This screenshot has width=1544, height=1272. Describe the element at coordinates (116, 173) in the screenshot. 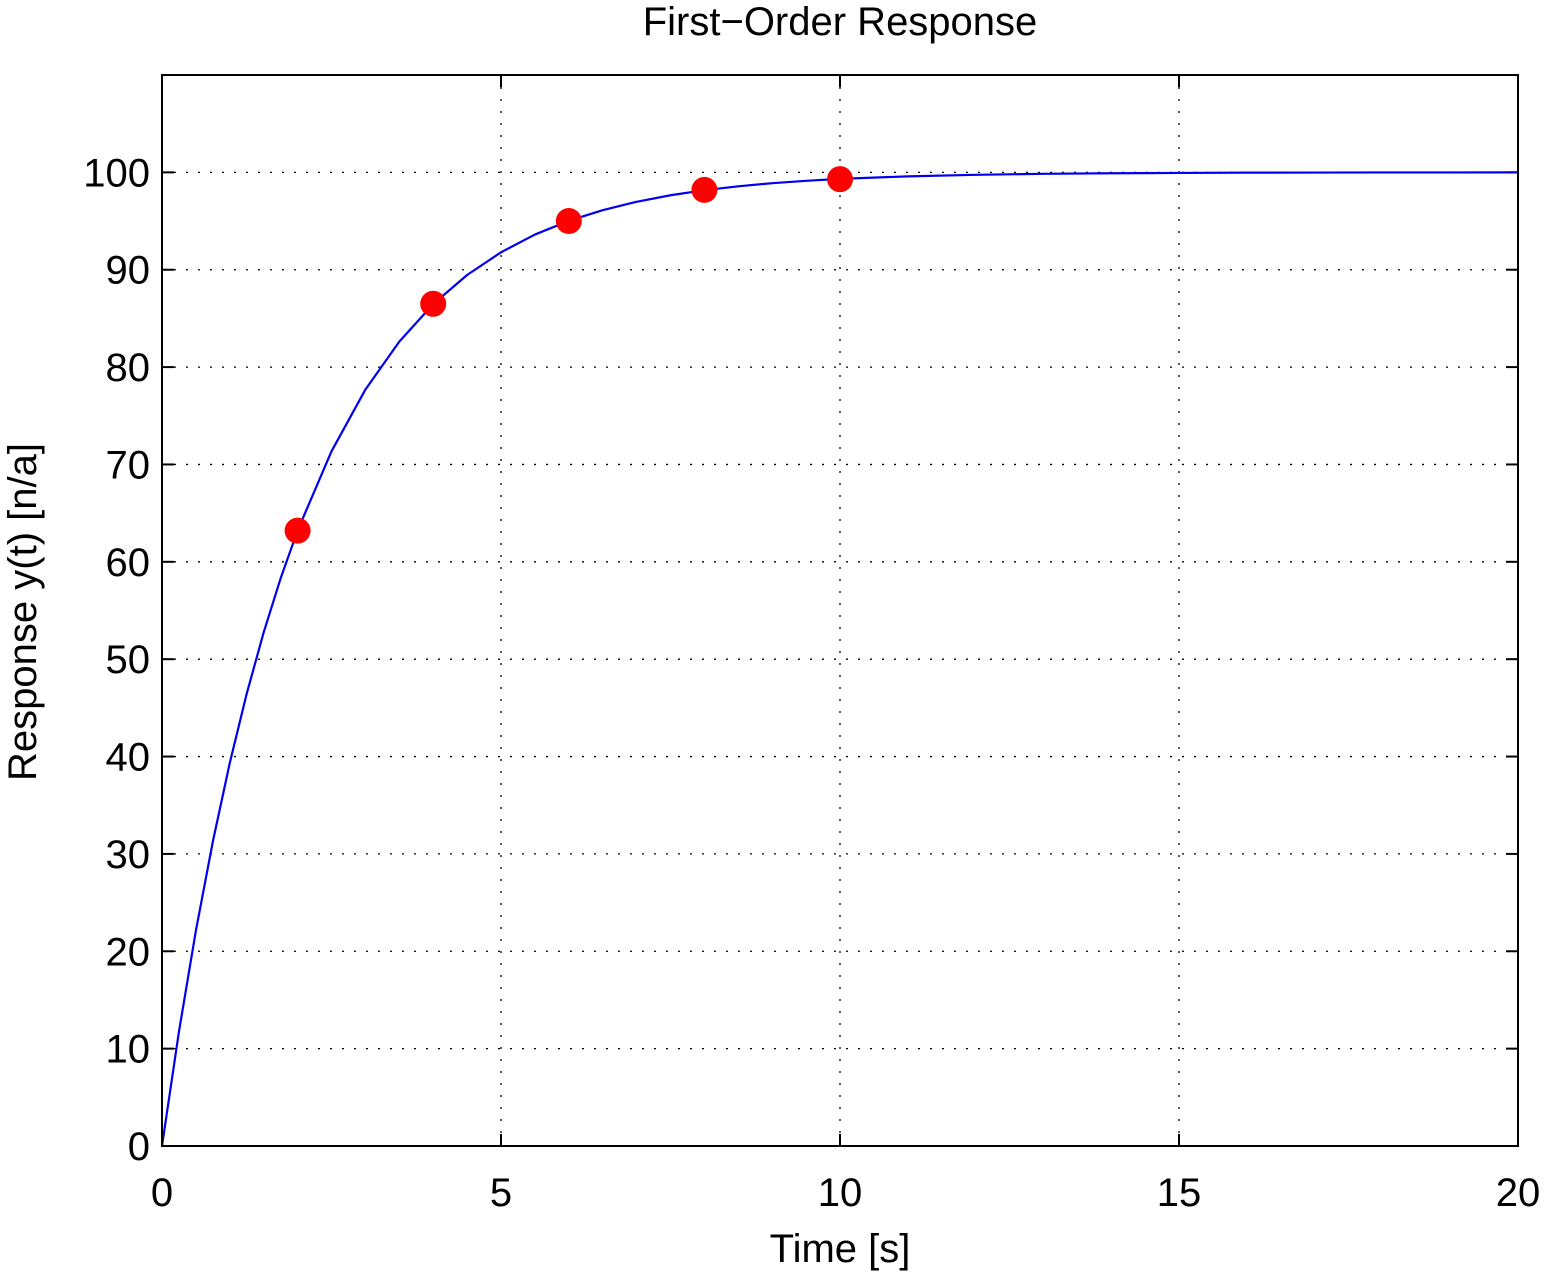

I see `y-tick-label: 100` at that location.